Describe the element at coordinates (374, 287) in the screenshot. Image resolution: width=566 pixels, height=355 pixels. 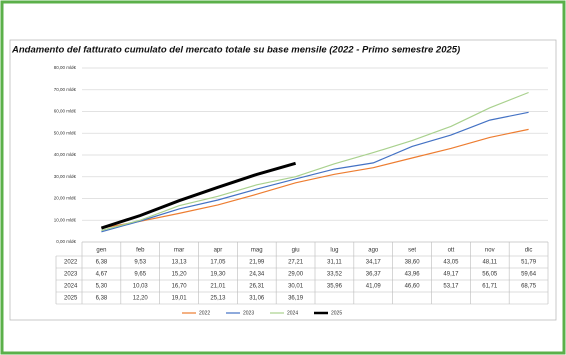
I see `table-cell: 41,09` at that location.